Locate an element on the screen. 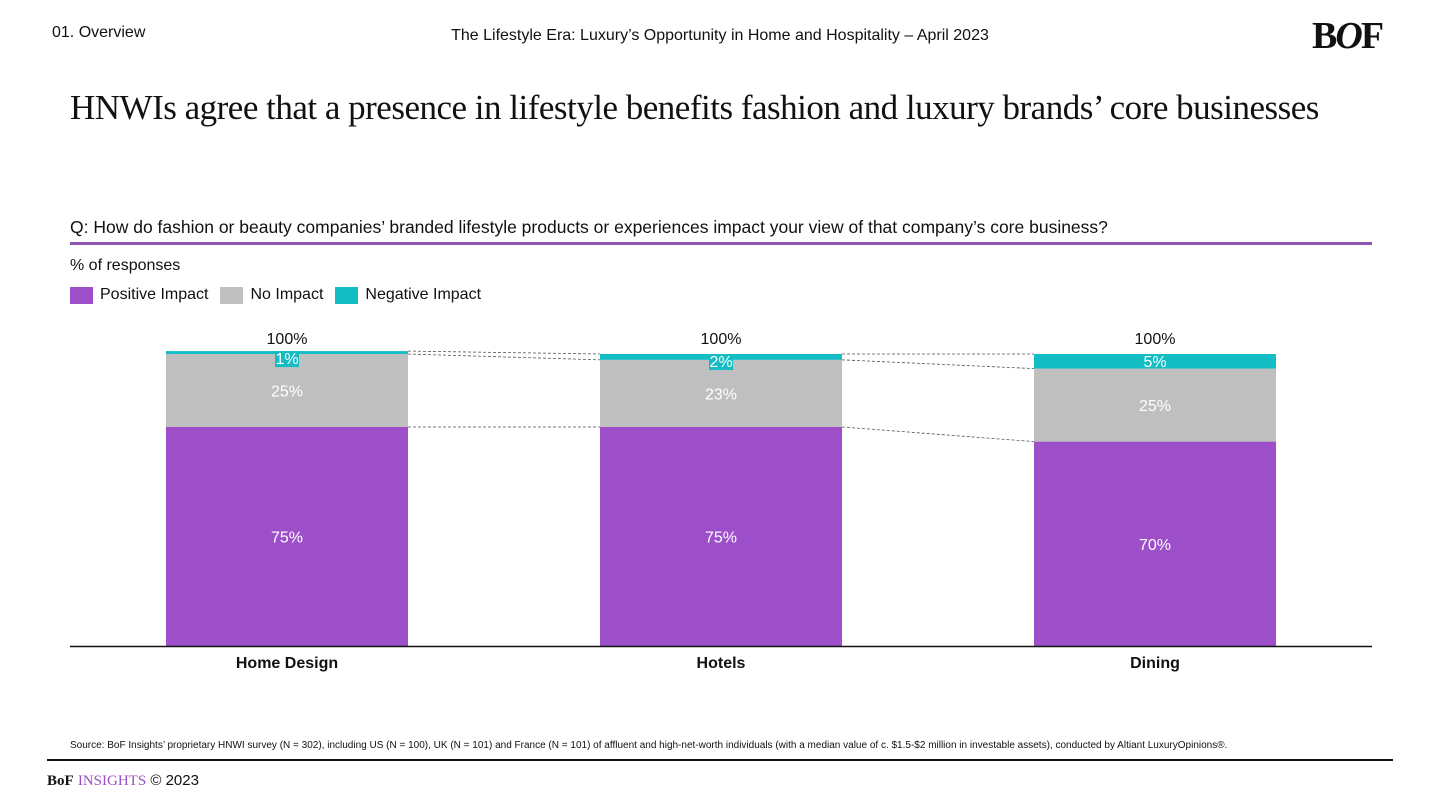 The height and width of the screenshot is (810, 1440). legend-item-positive: Positive Impact is located at coordinates (139, 295).